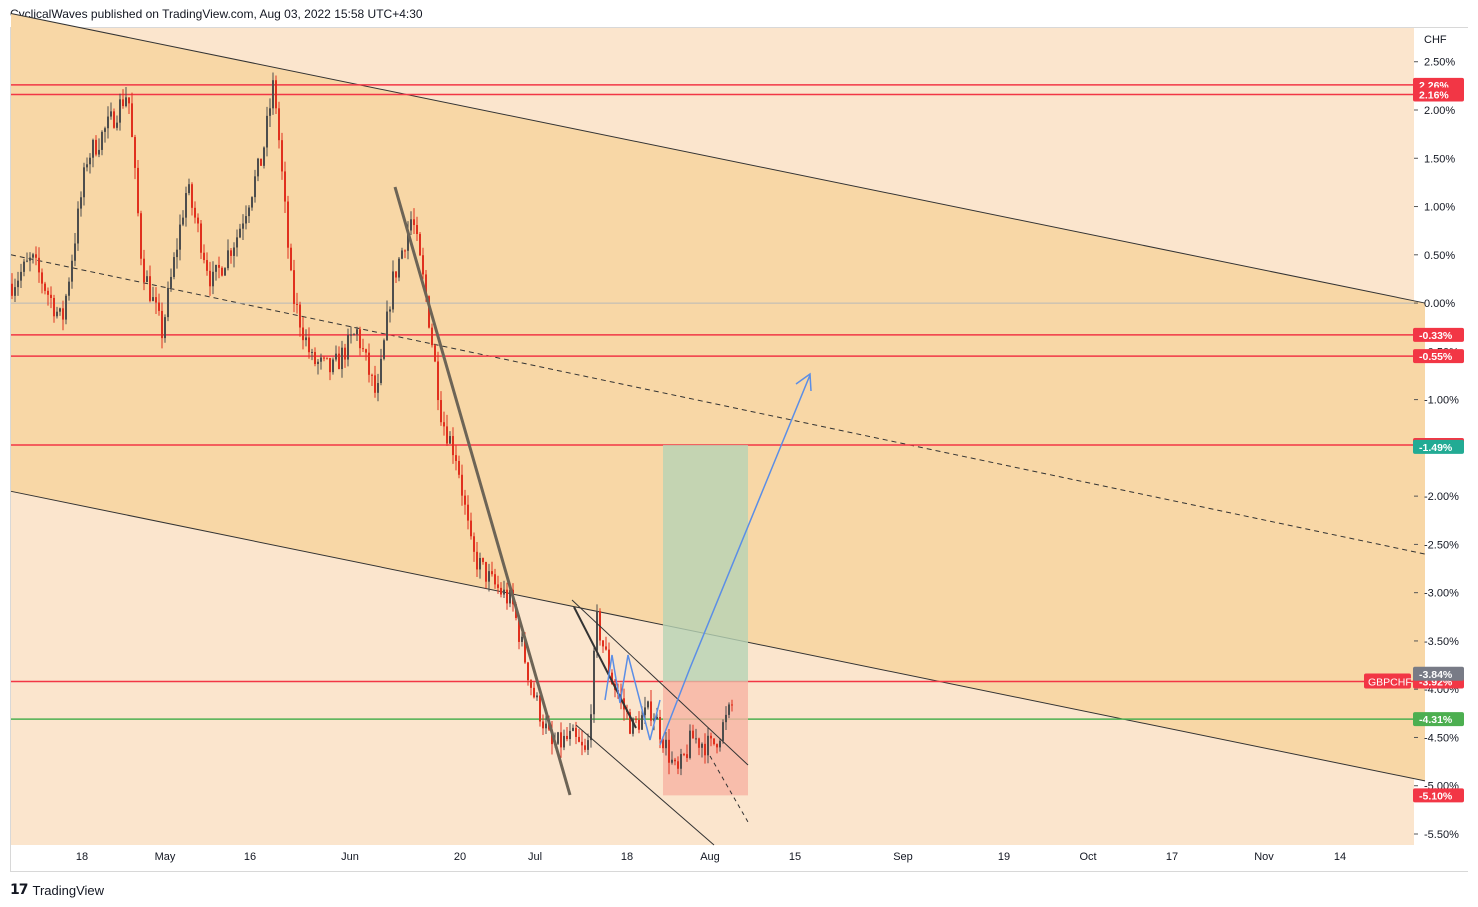  Describe the element at coordinates (705, 563) in the screenshot. I see `position-target-zone` at that location.